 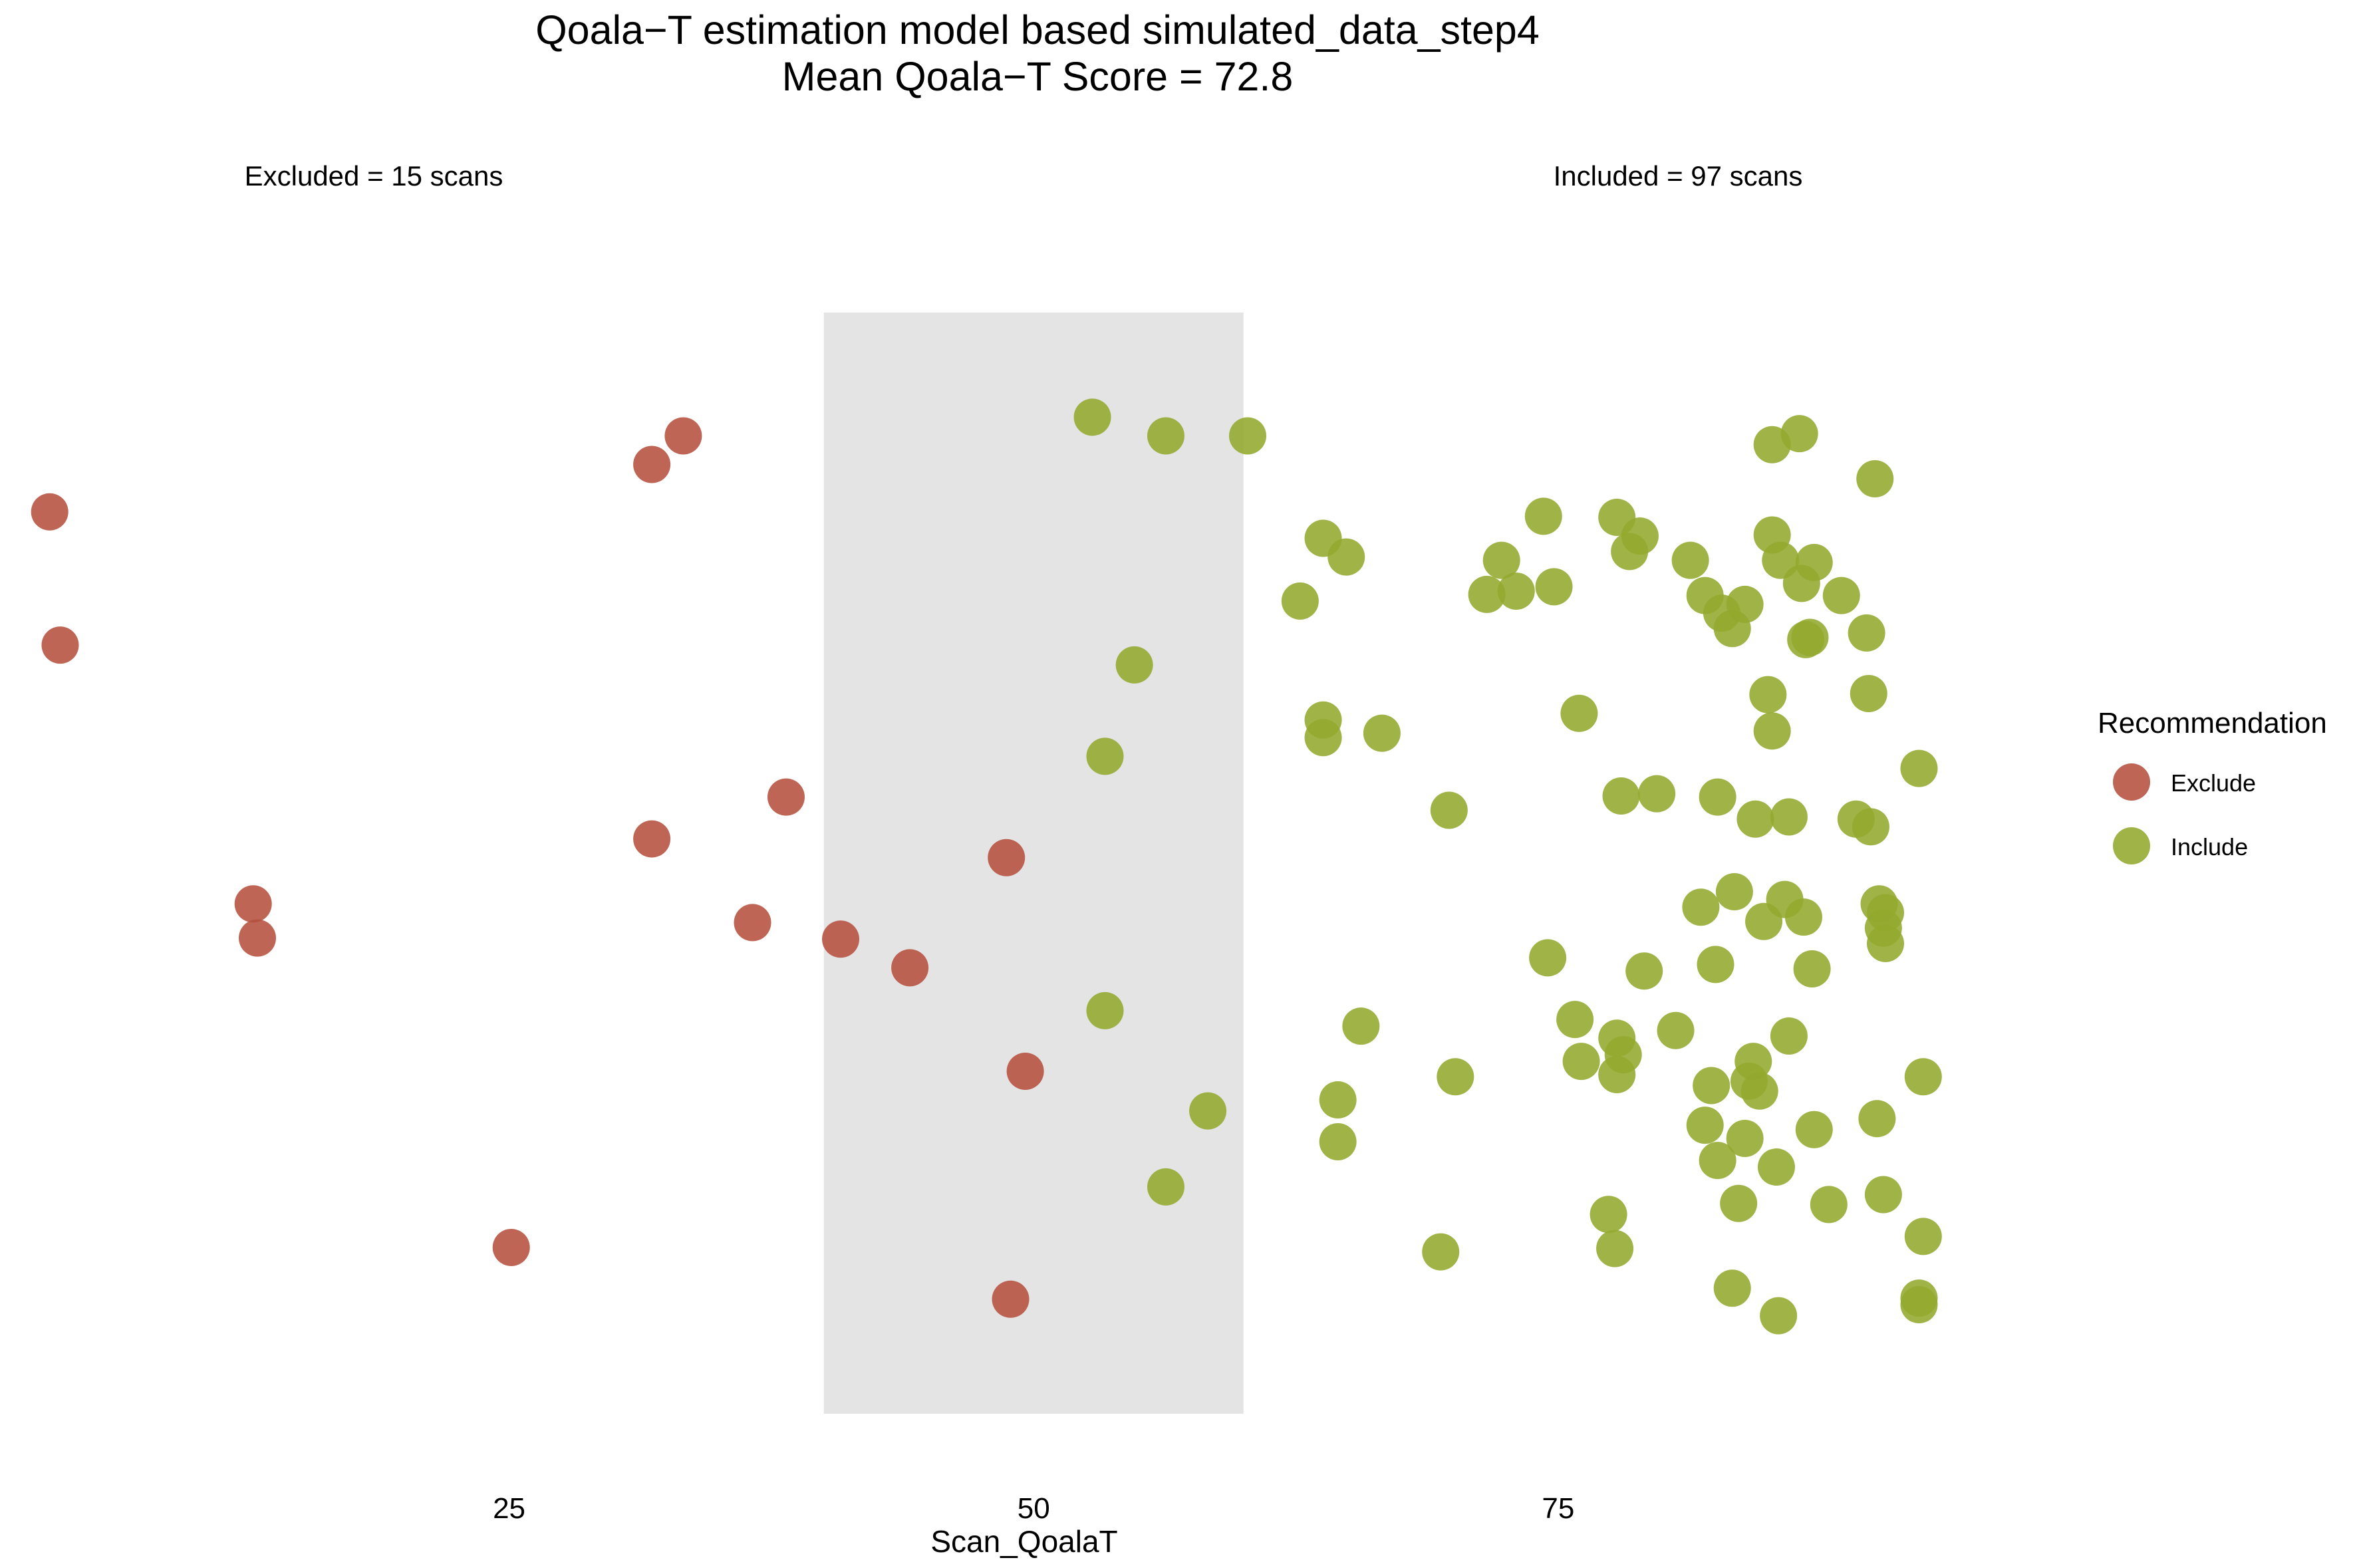 I want to click on legend-label-exclude: Exclude, so click(x=2214, y=783).